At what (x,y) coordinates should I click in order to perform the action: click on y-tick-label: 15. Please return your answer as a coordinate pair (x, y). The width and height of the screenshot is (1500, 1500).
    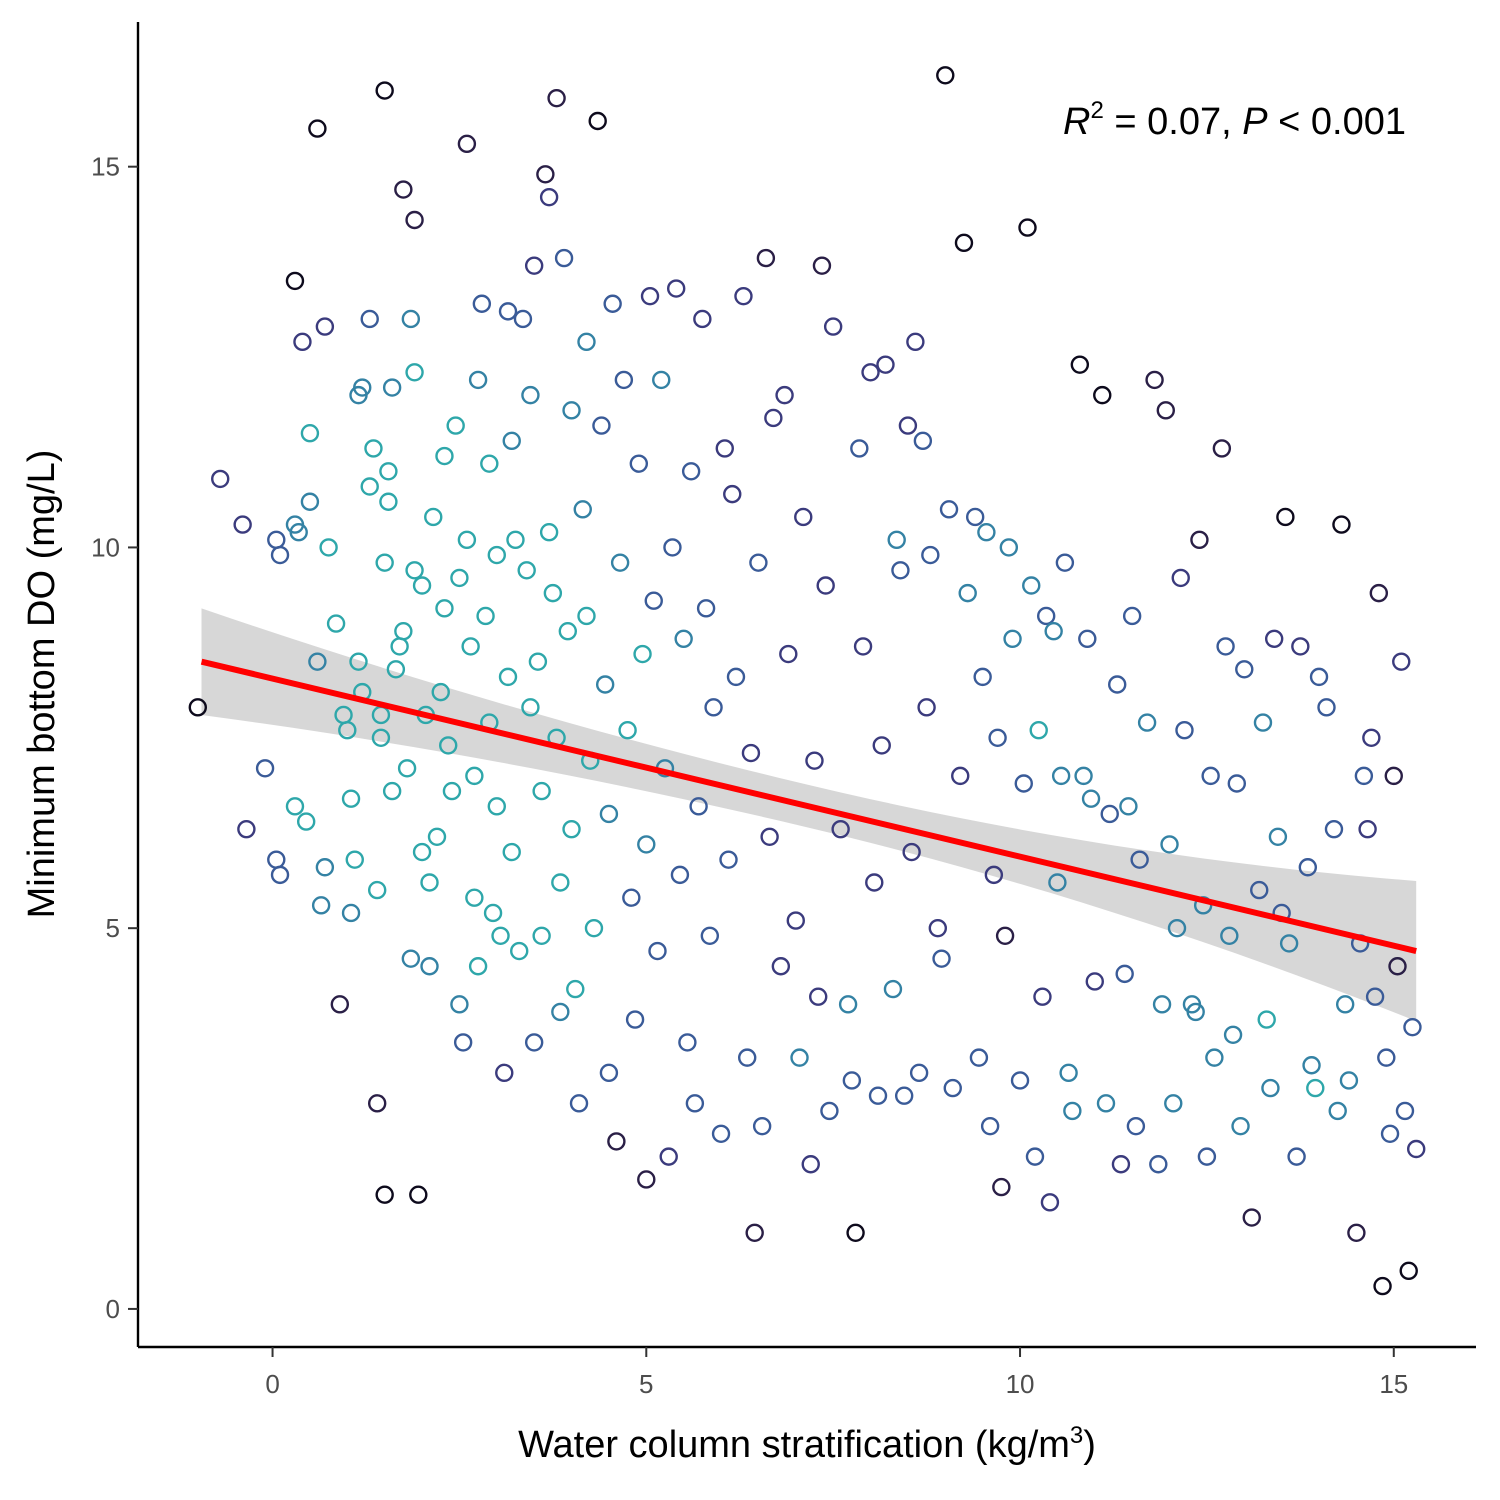
    Looking at the image, I should click on (105, 167).